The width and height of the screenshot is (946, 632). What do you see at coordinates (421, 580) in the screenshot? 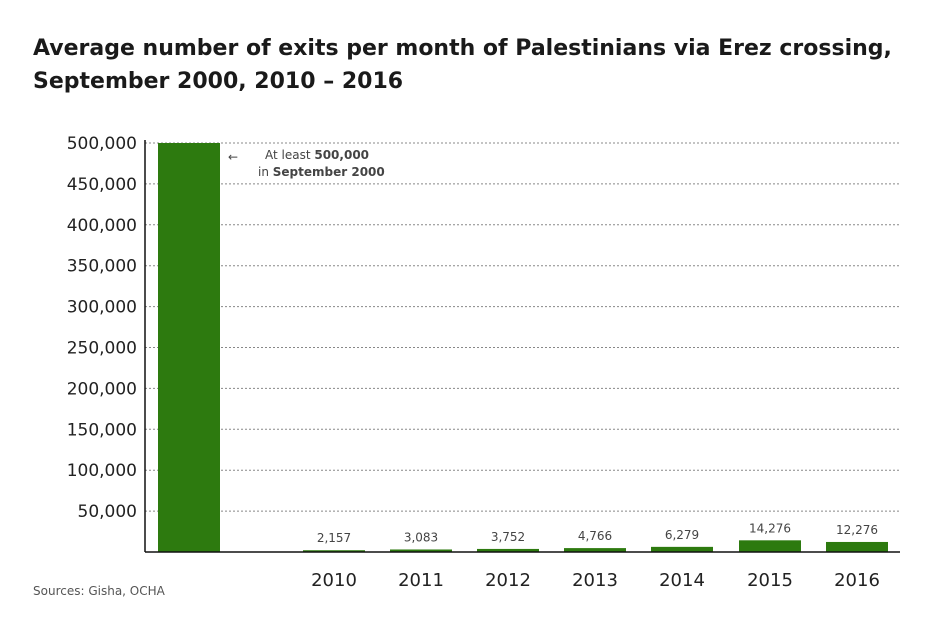
I see `x-tick-label: 2011` at bounding box center [421, 580].